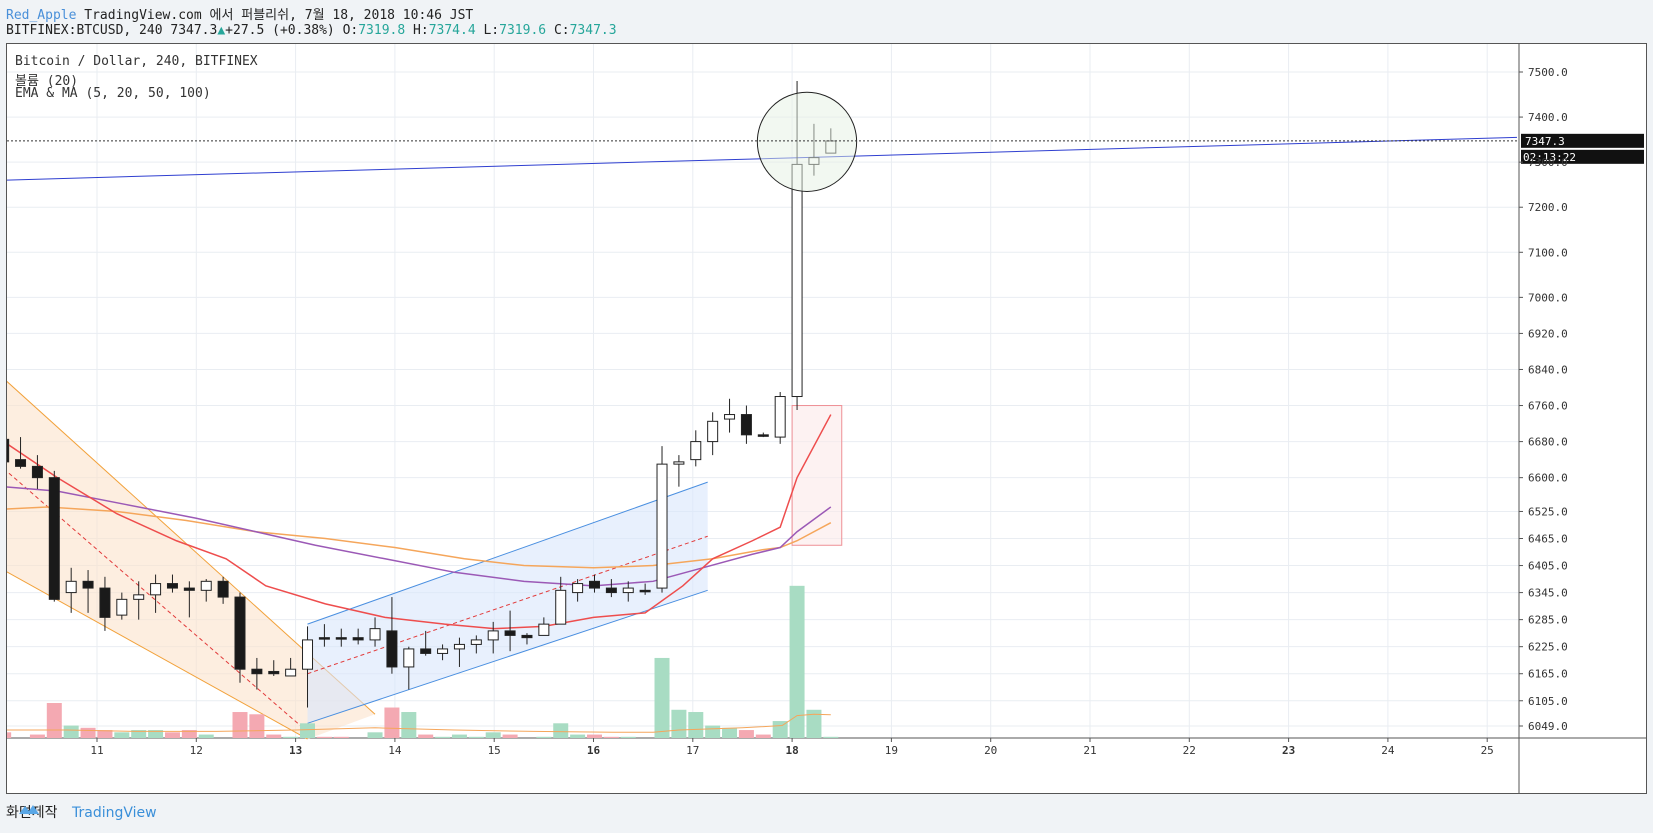  I want to click on legend-ema: EMA & MA (5, 20, 50, 100), so click(113, 93).